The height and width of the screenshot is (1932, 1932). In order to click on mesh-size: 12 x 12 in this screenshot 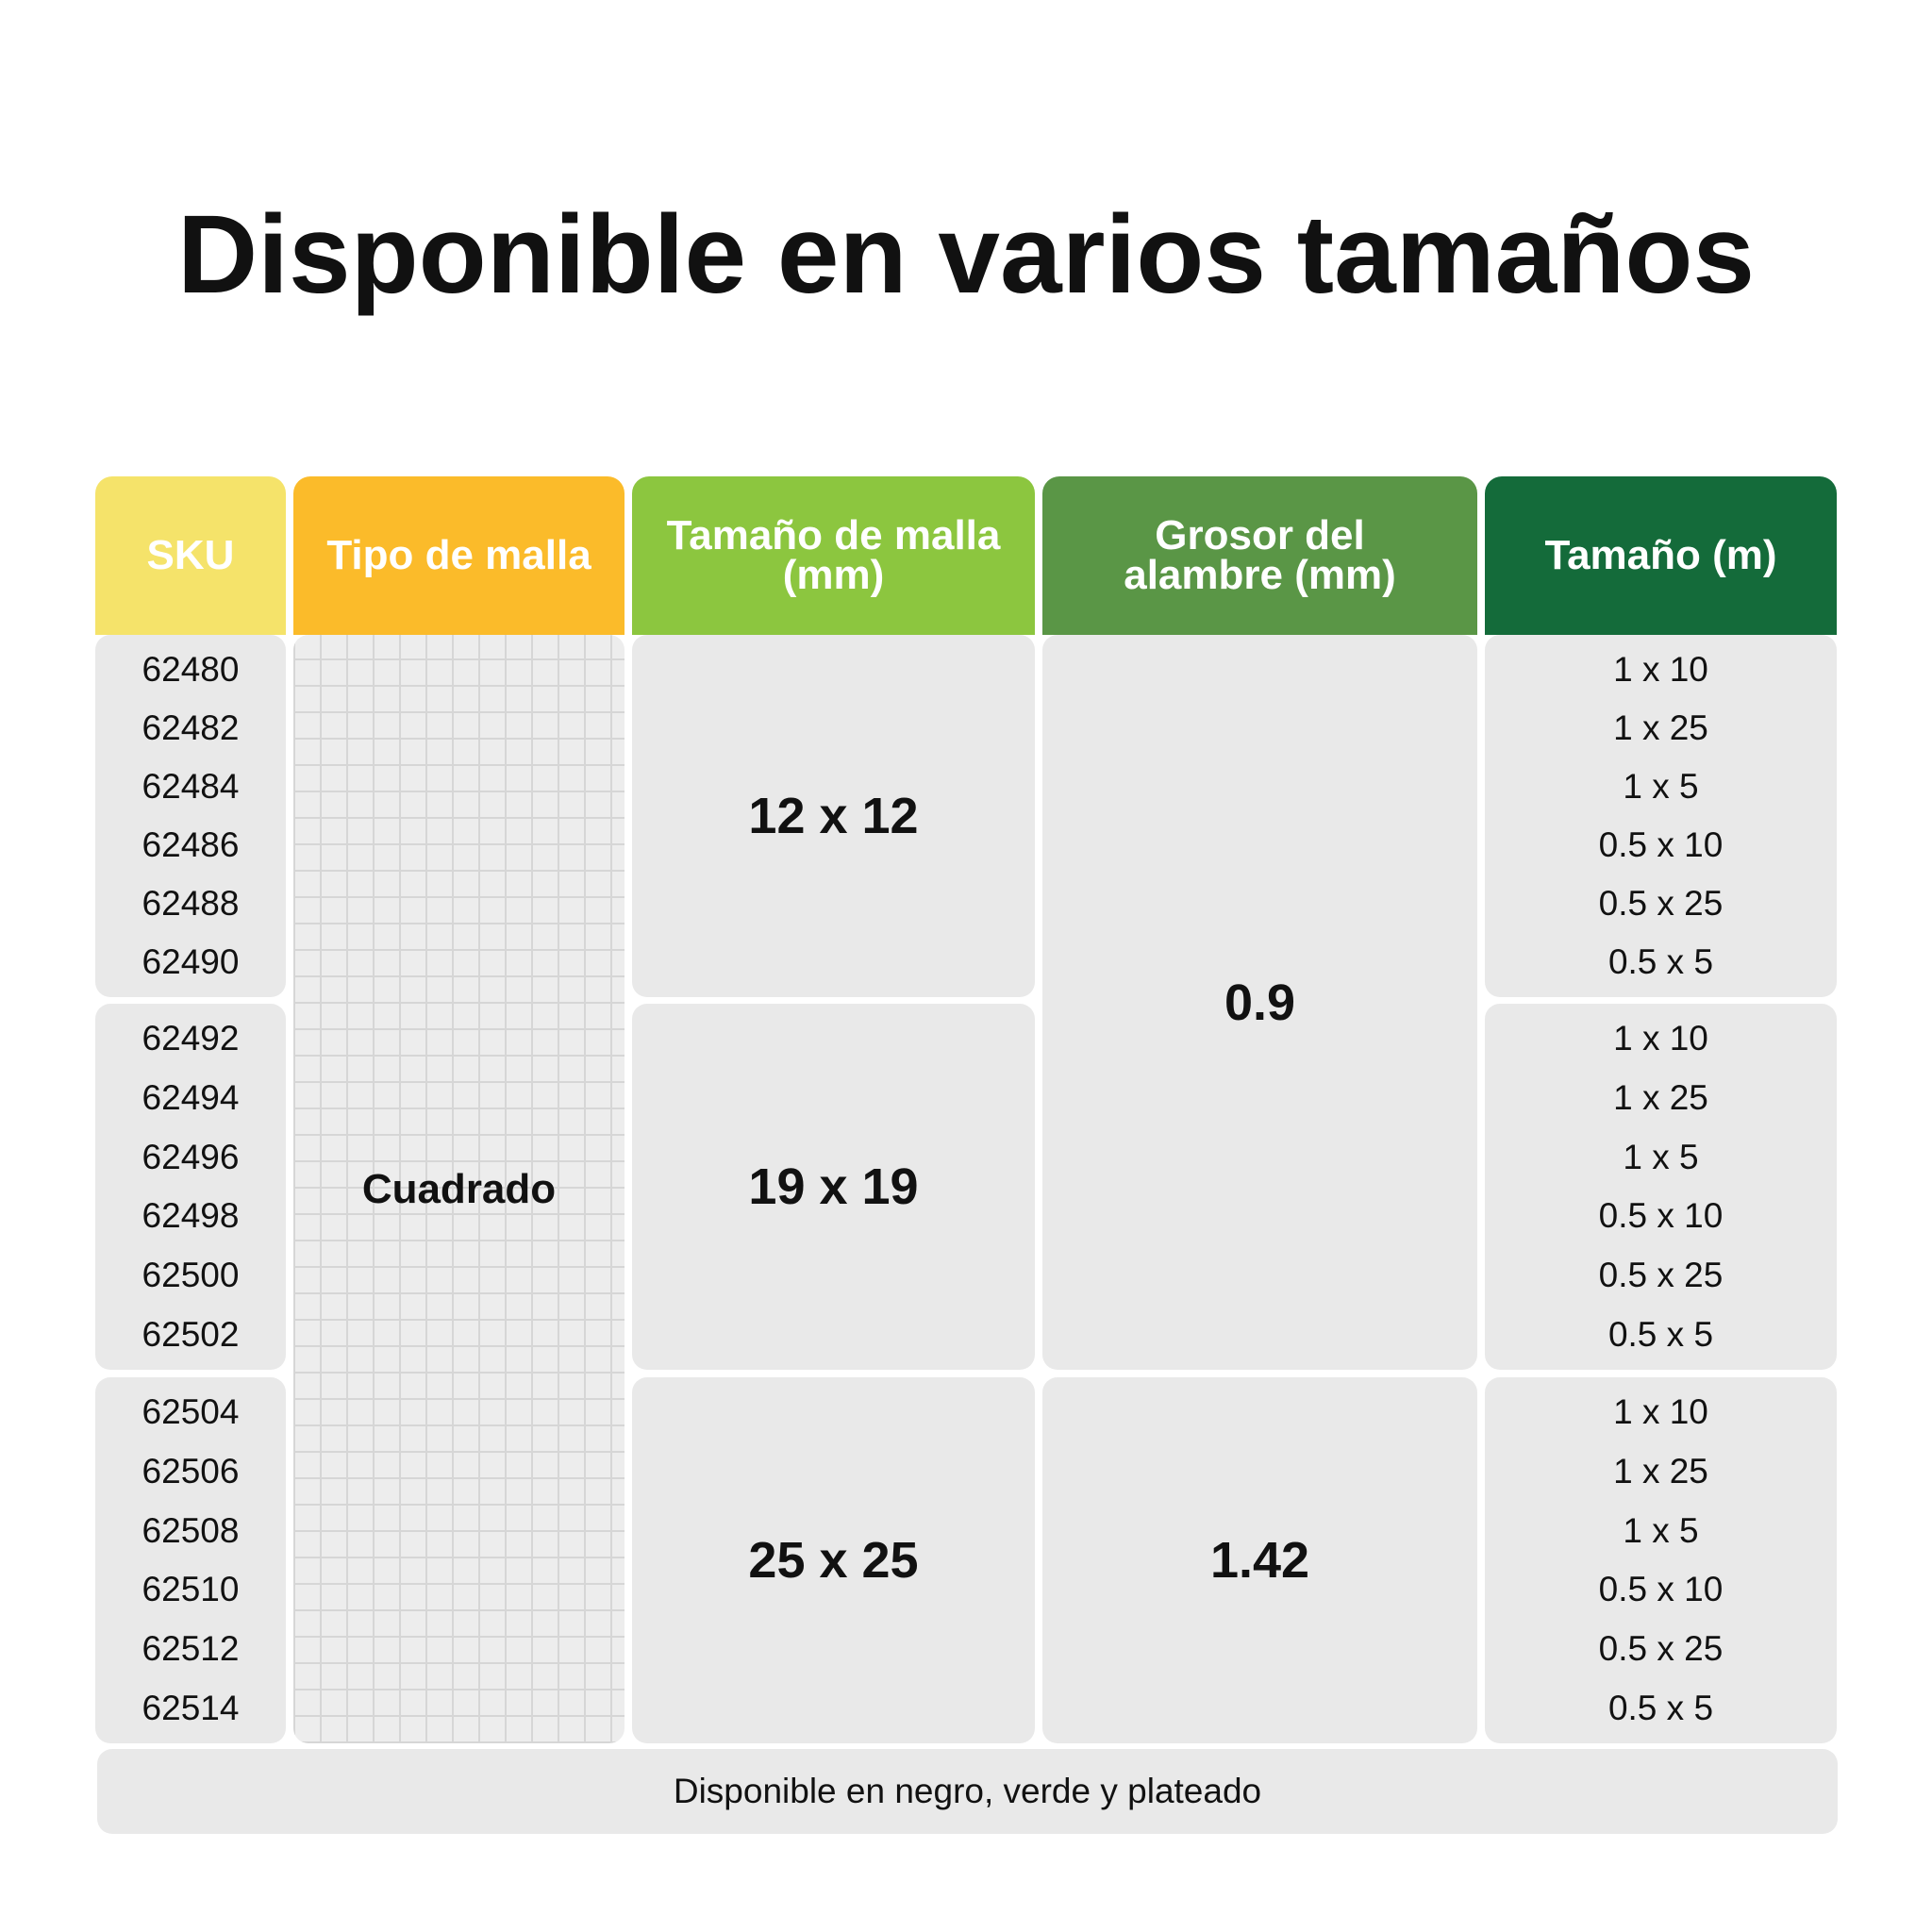, I will do `click(833, 816)`.